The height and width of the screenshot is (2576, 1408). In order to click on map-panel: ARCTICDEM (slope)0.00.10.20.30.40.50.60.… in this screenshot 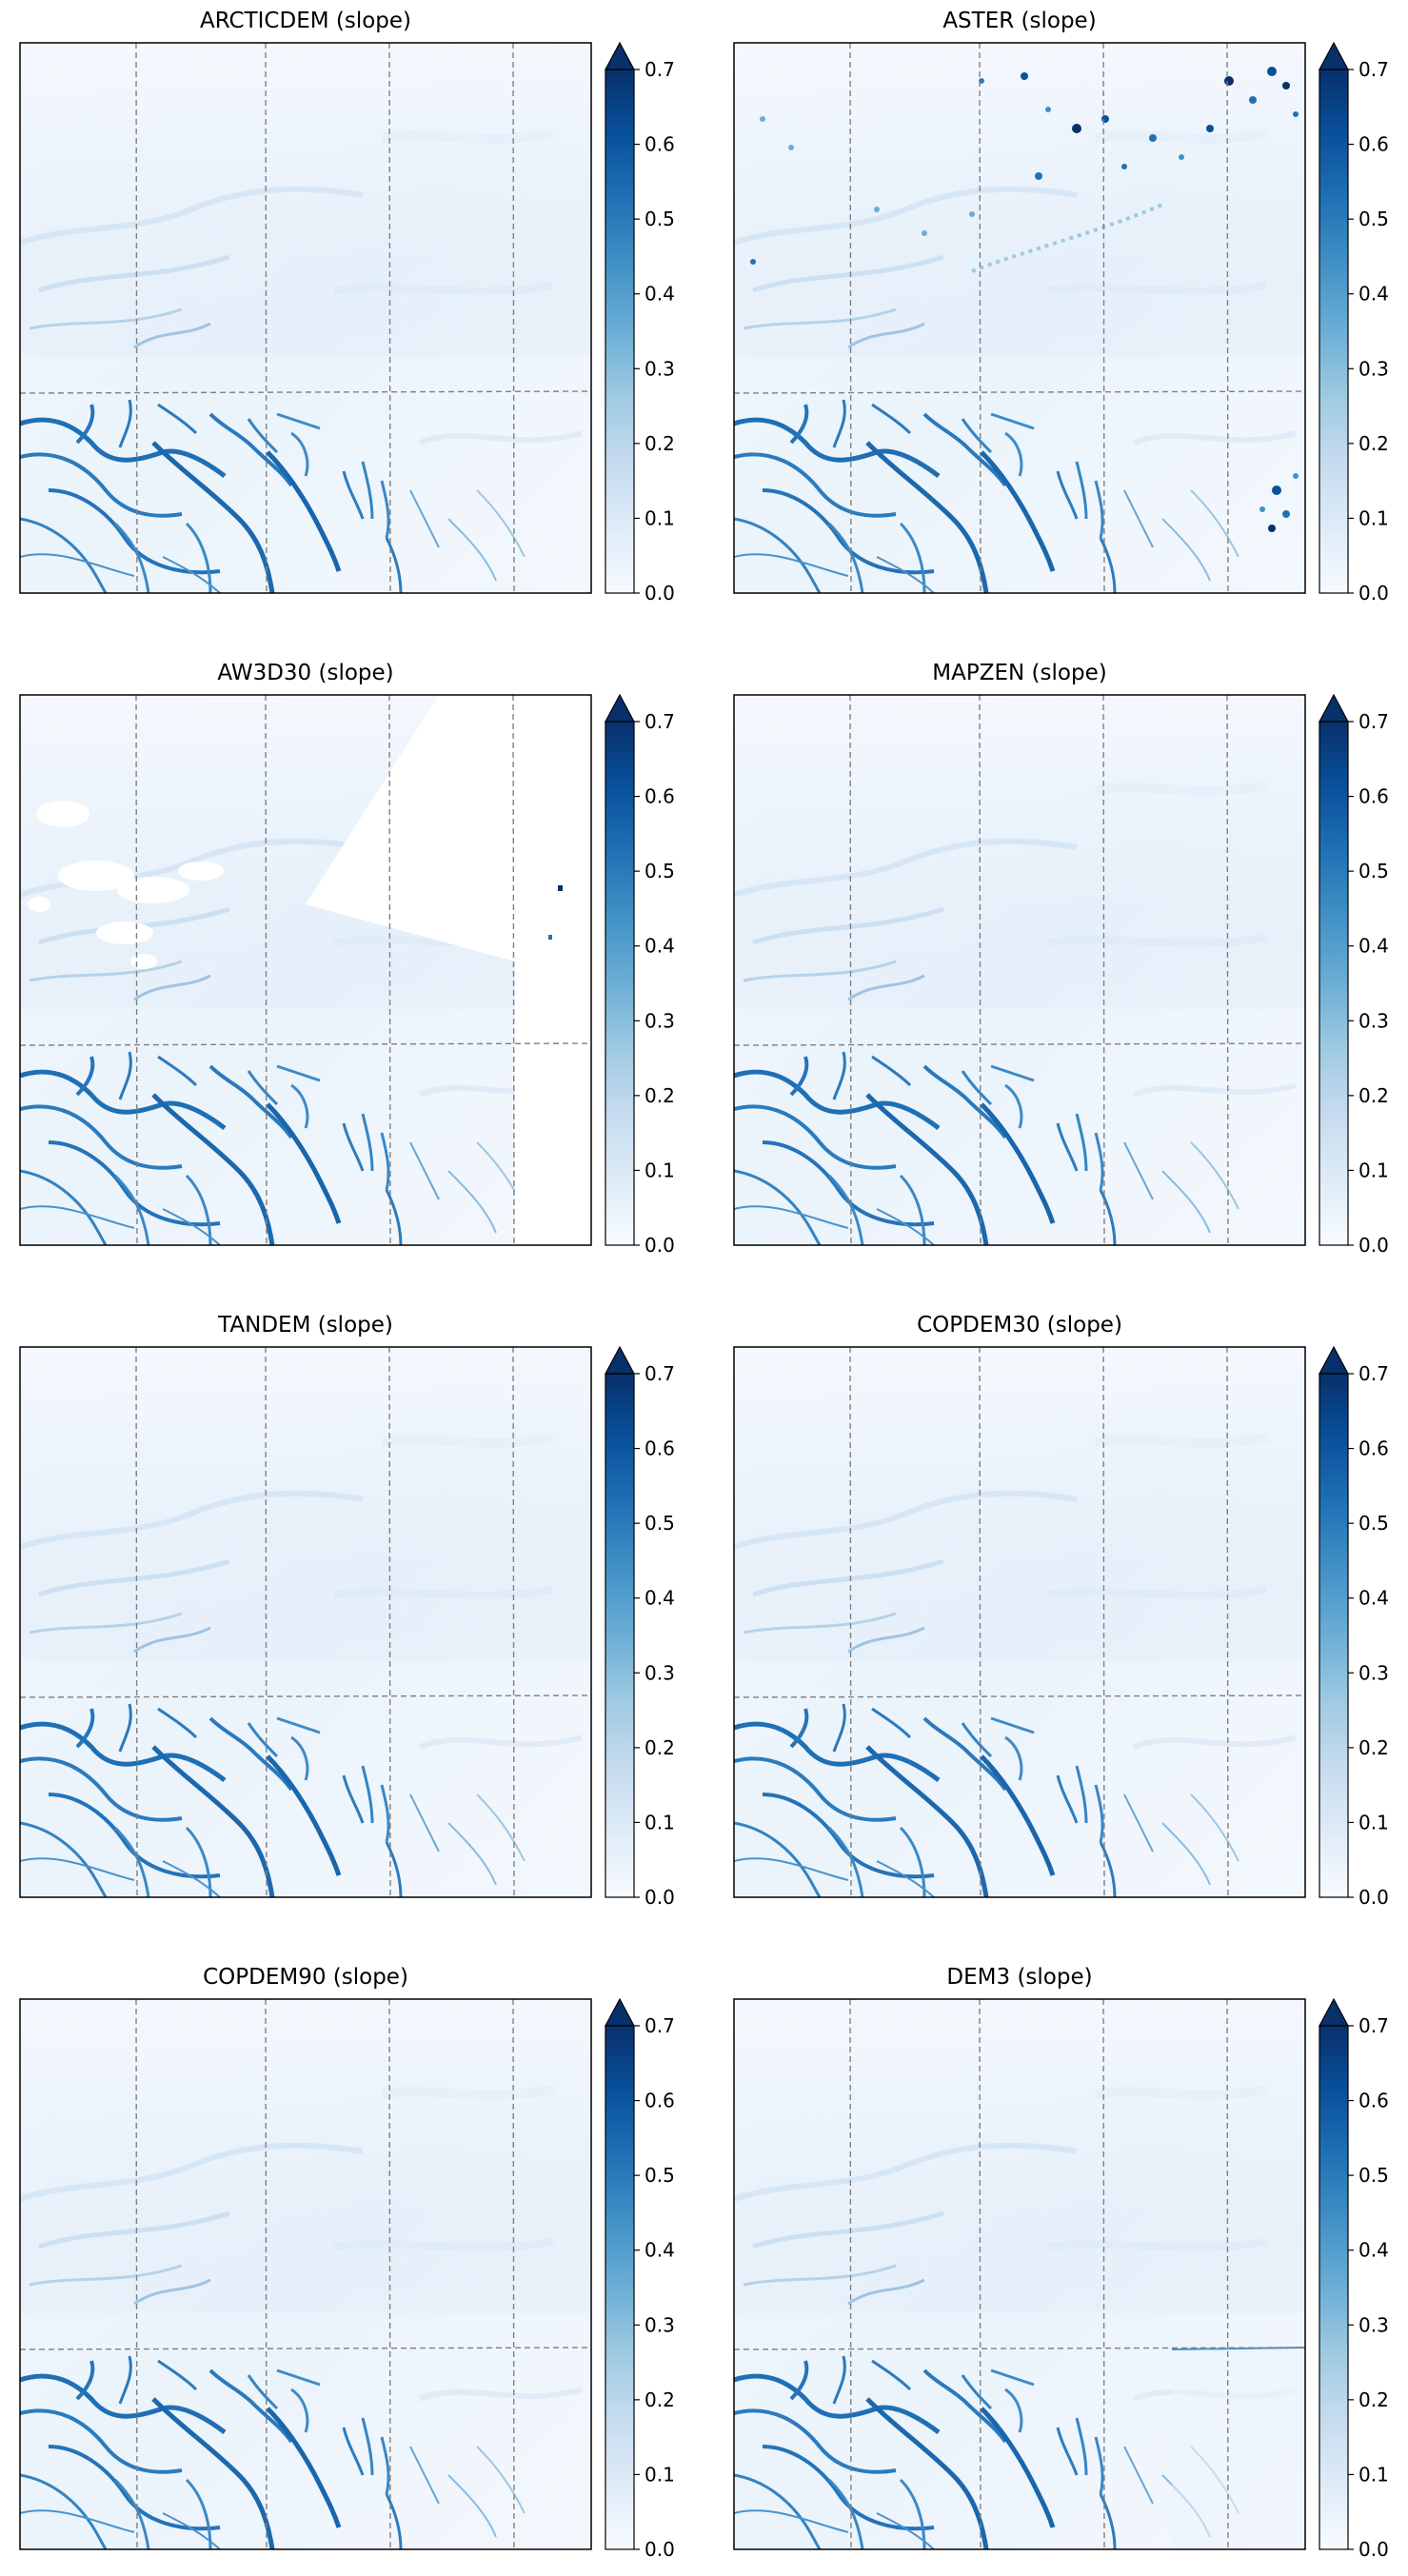, I will do `click(347, 306)`.